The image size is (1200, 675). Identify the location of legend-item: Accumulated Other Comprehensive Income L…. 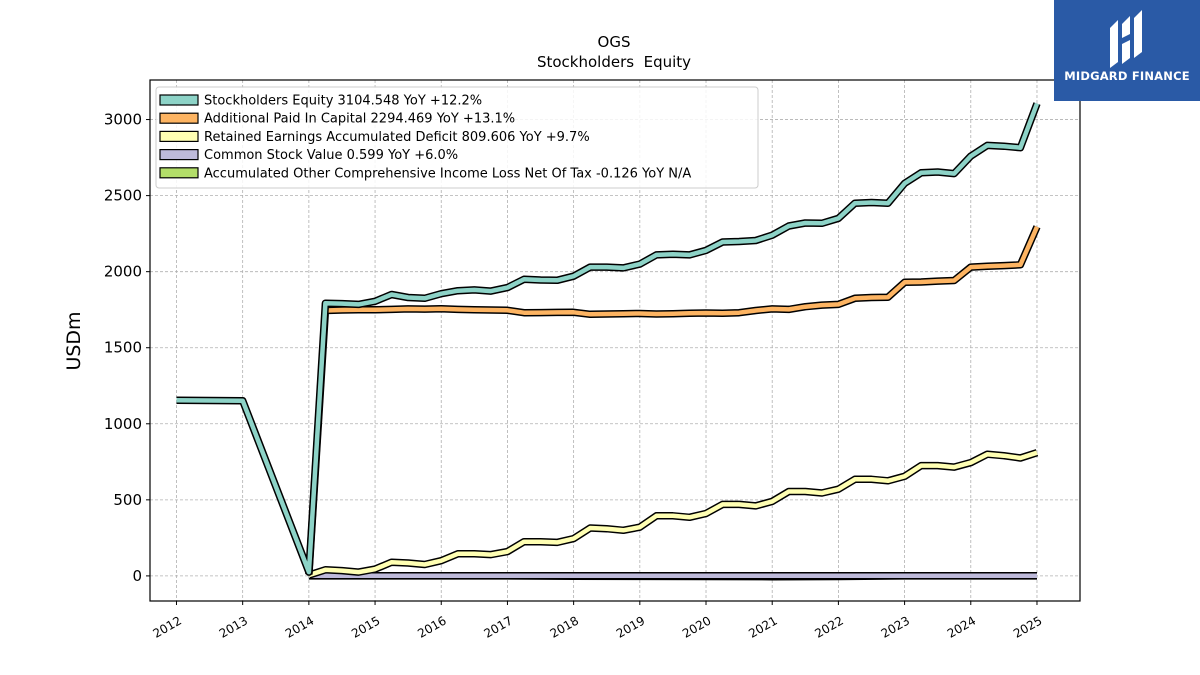
(425, 173).